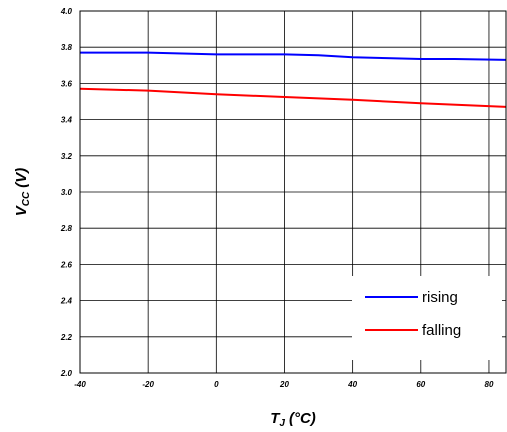 This screenshot has width=507, height=432. Describe the element at coordinates (66, 264) in the screenshot. I see `y-tick-label: 2.6` at that location.